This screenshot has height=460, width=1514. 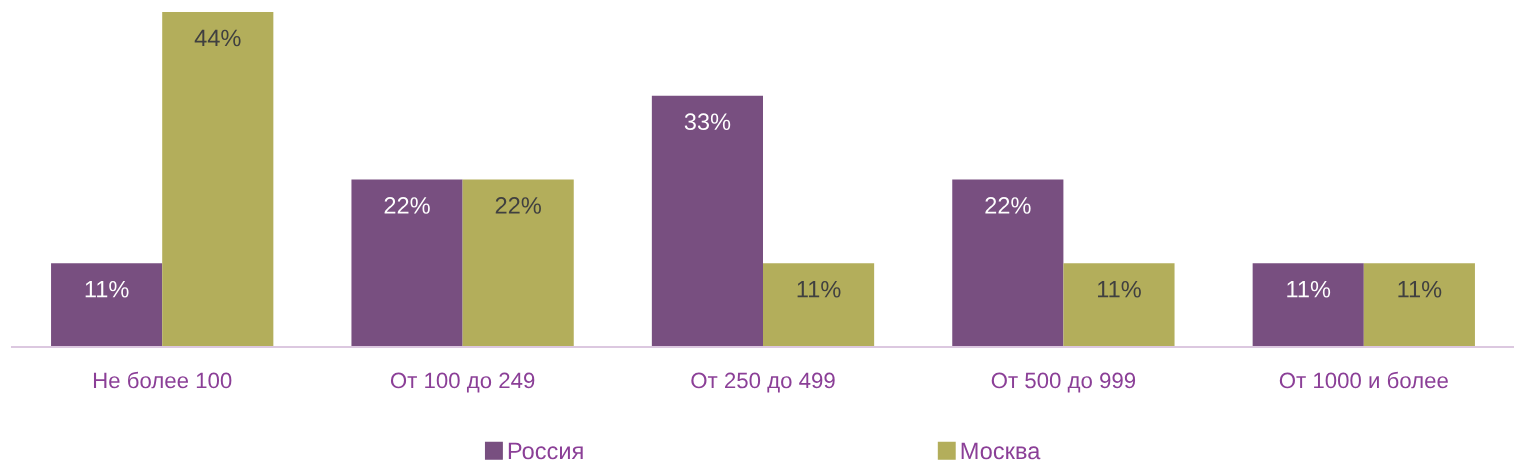 I want to click on x-tick-label: От 250 до 499, so click(x=763, y=382).